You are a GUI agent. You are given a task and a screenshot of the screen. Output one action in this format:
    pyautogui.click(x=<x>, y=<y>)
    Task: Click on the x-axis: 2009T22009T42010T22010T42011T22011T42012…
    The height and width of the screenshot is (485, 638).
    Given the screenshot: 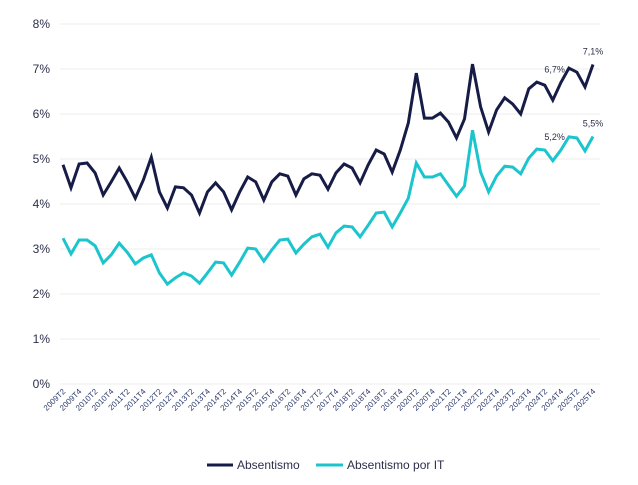 What is the action you would take?
    pyautogui.click(x=320, y=400)
    